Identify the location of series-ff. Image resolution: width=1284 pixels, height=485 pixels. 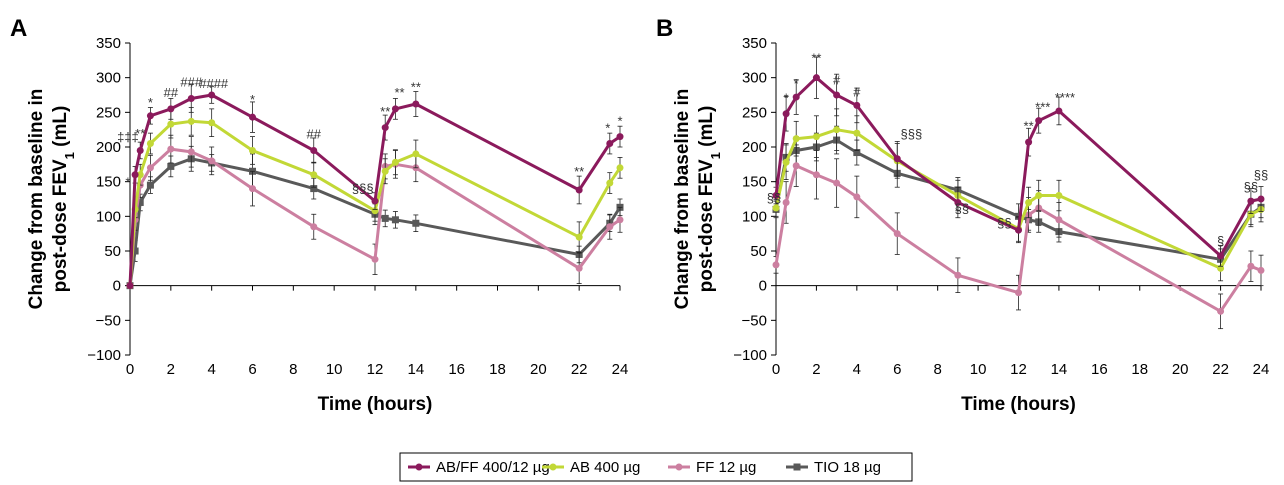
(1018, 237).